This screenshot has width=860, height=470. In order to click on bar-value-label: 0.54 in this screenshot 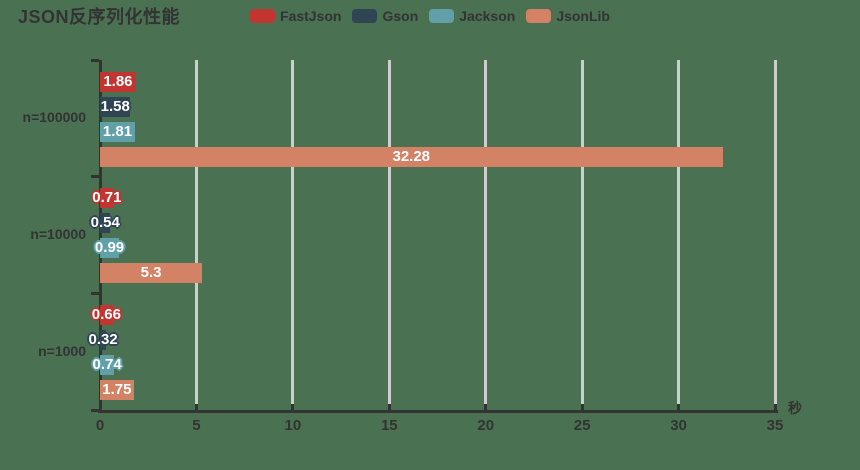, I will do `click(105, 223)`.